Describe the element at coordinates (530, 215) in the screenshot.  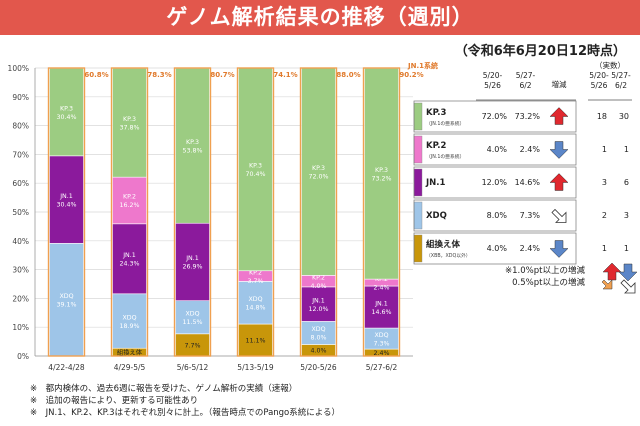
I see `row-pct-curr: 7.3%` at that location.